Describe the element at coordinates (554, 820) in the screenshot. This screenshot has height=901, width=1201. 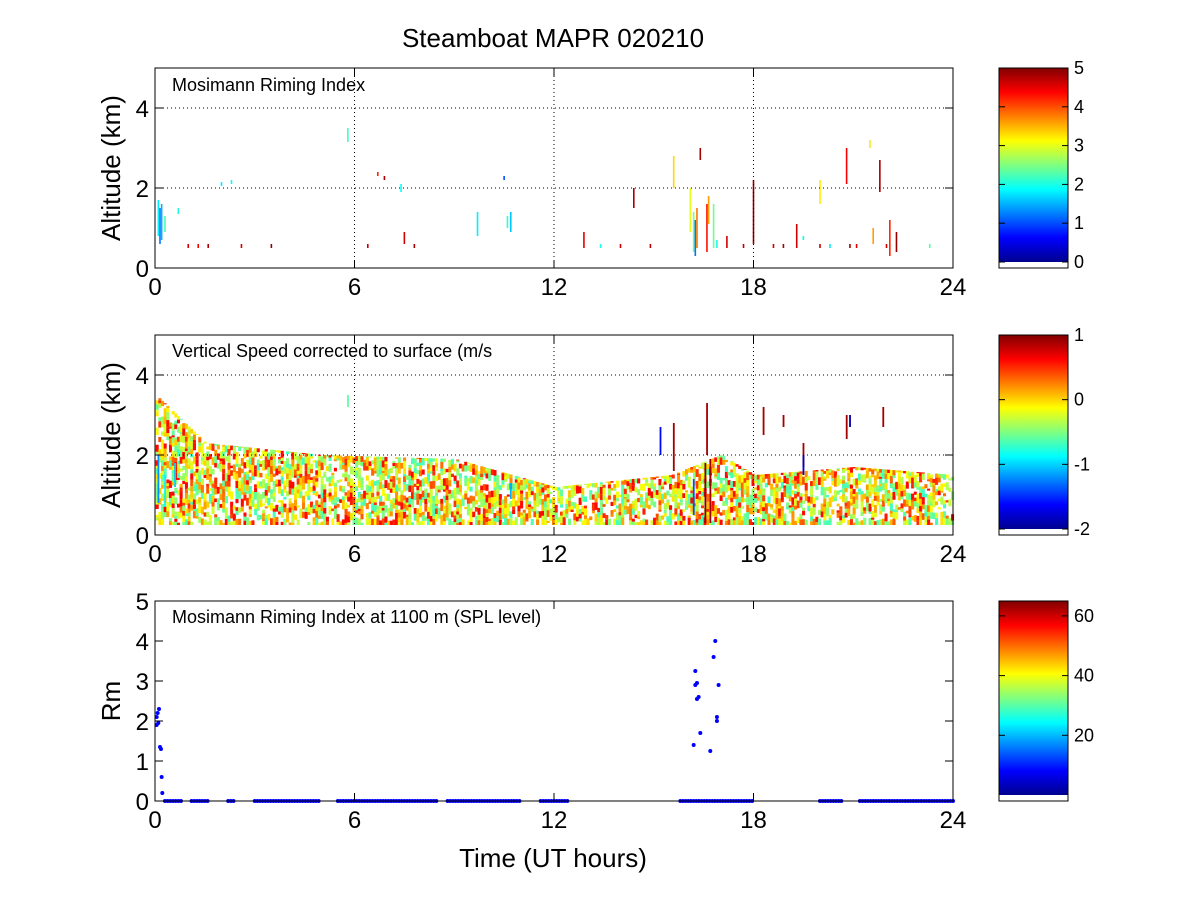
I see `p3-xtick-label: 12` at that location.